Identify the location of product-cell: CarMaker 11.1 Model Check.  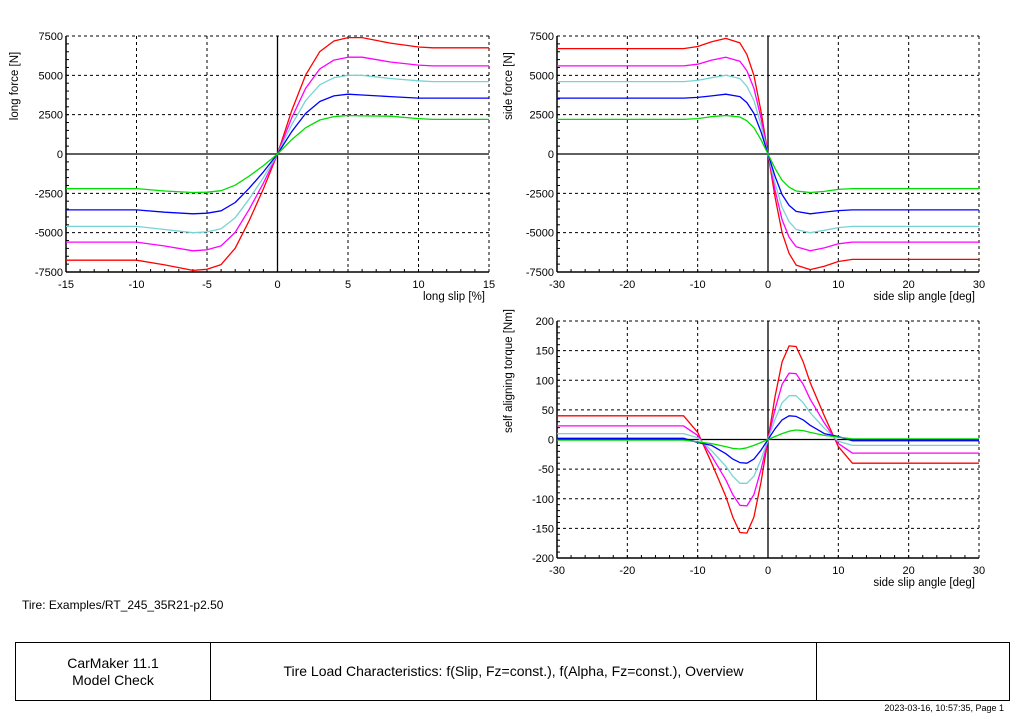
(113, 671).